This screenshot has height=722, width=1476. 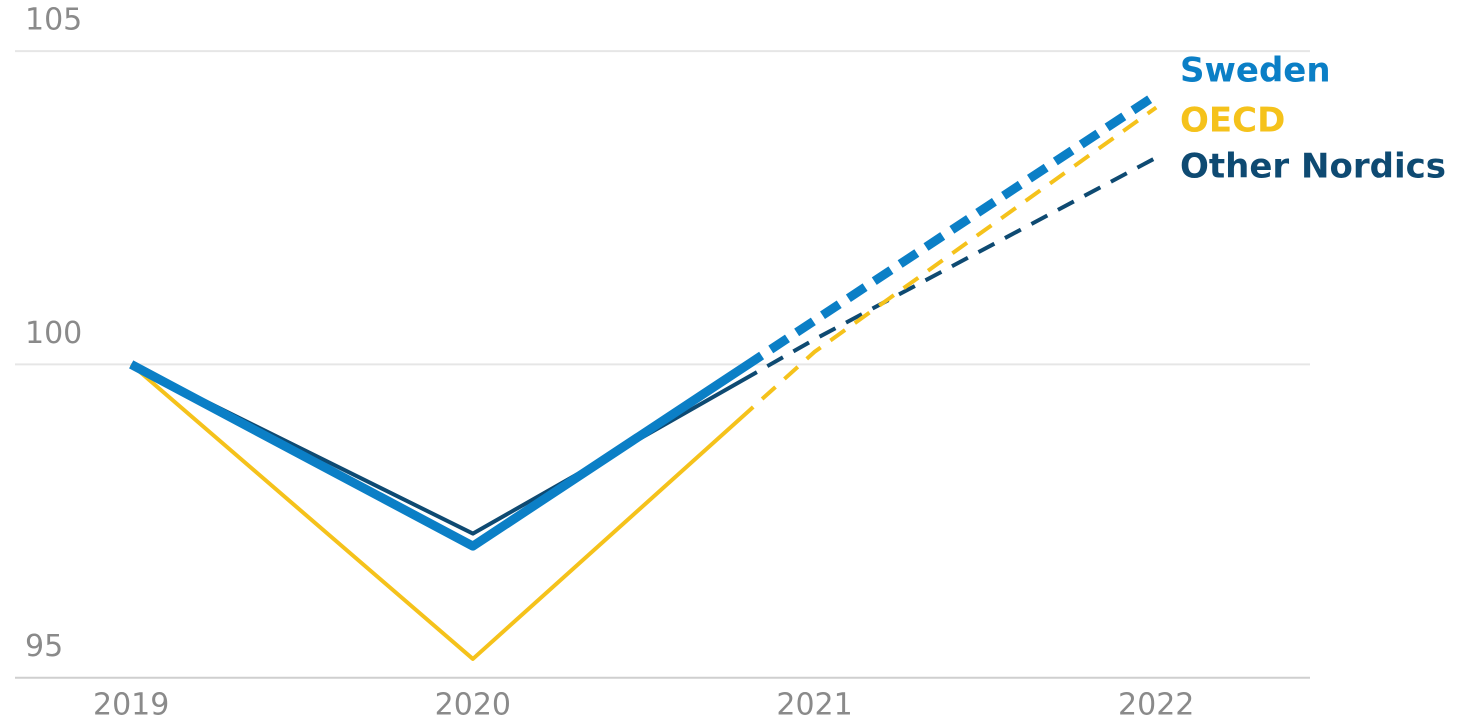 I want to click on legend-label: Sweden, so click(x=1255, y=71).